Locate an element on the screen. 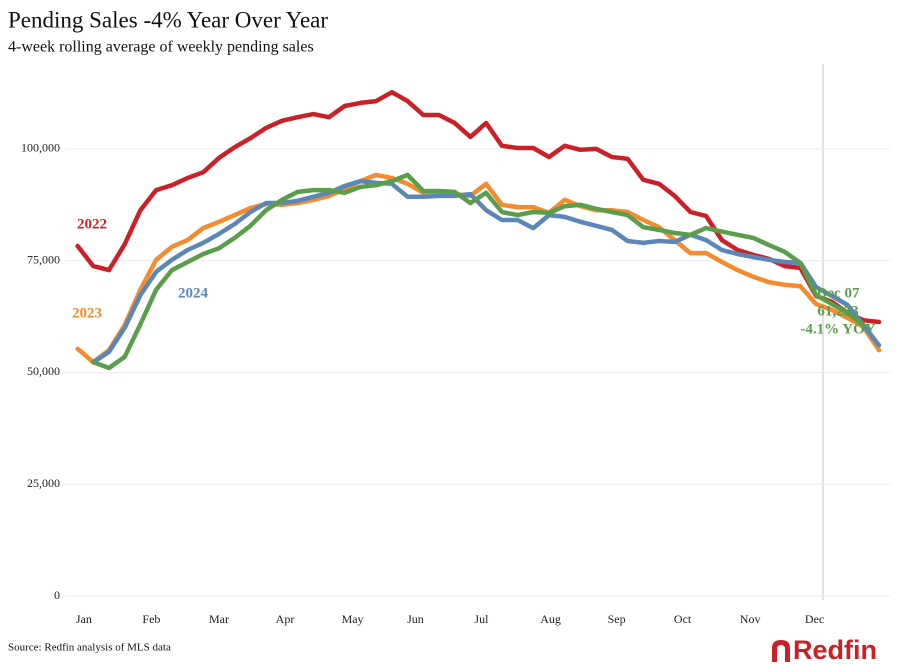 The image size is (901, 672). annotation: -4.1% YOY is located at coordinates (837, 329).